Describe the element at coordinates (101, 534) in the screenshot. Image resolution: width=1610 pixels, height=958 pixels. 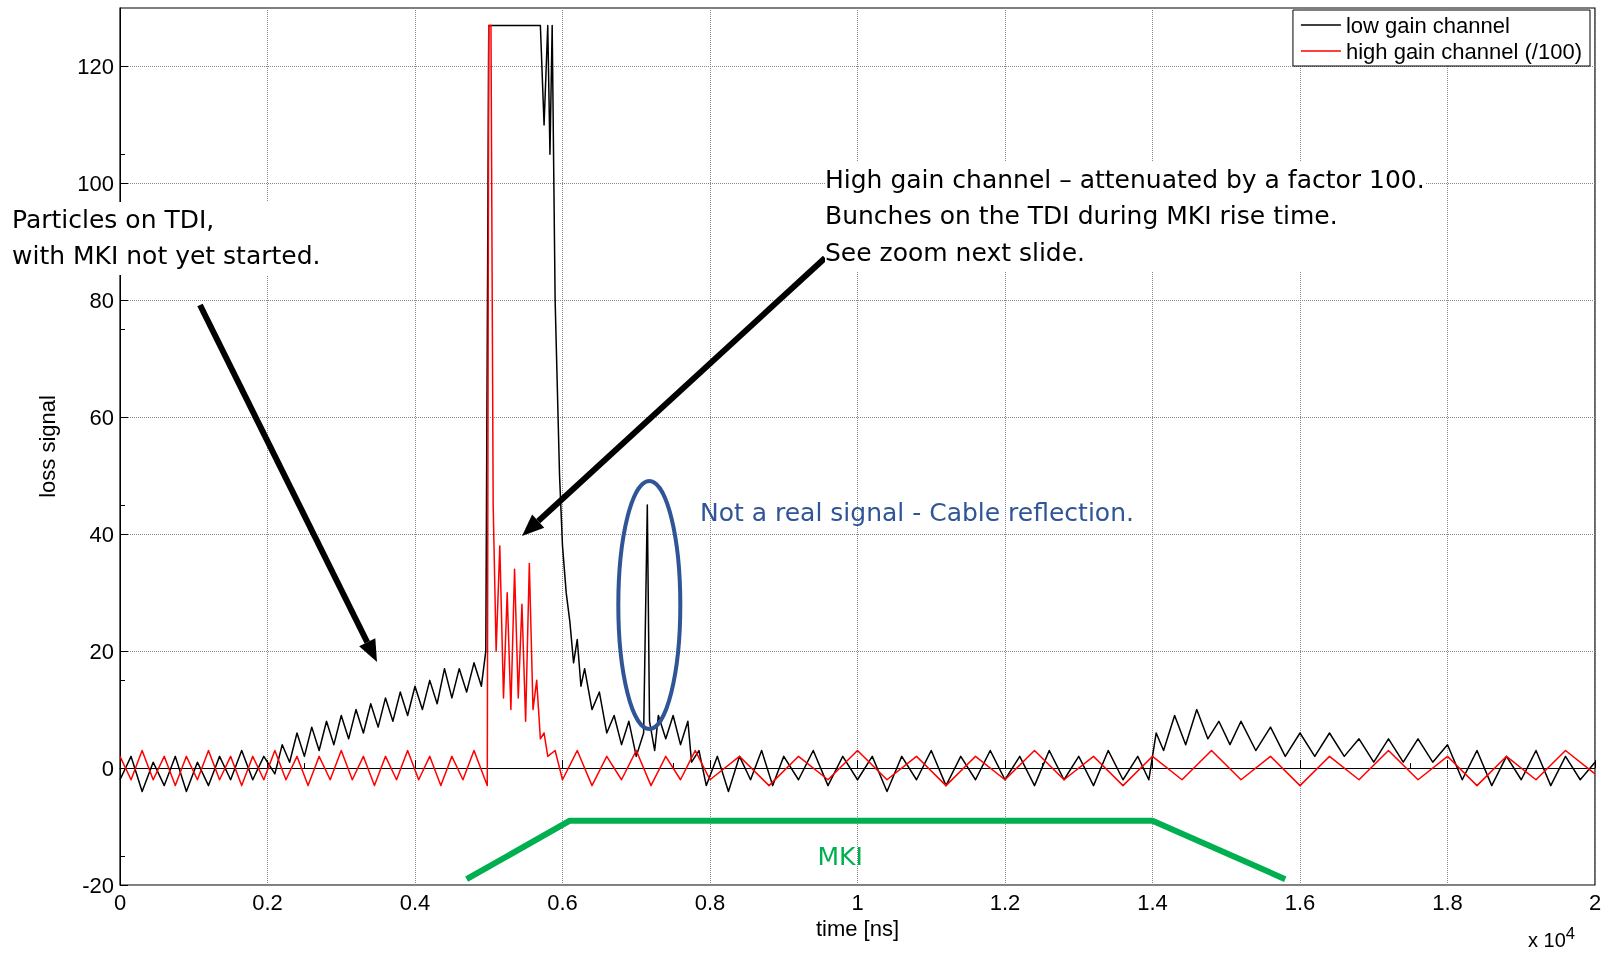
I see `y-tick-label: 40` at that location.